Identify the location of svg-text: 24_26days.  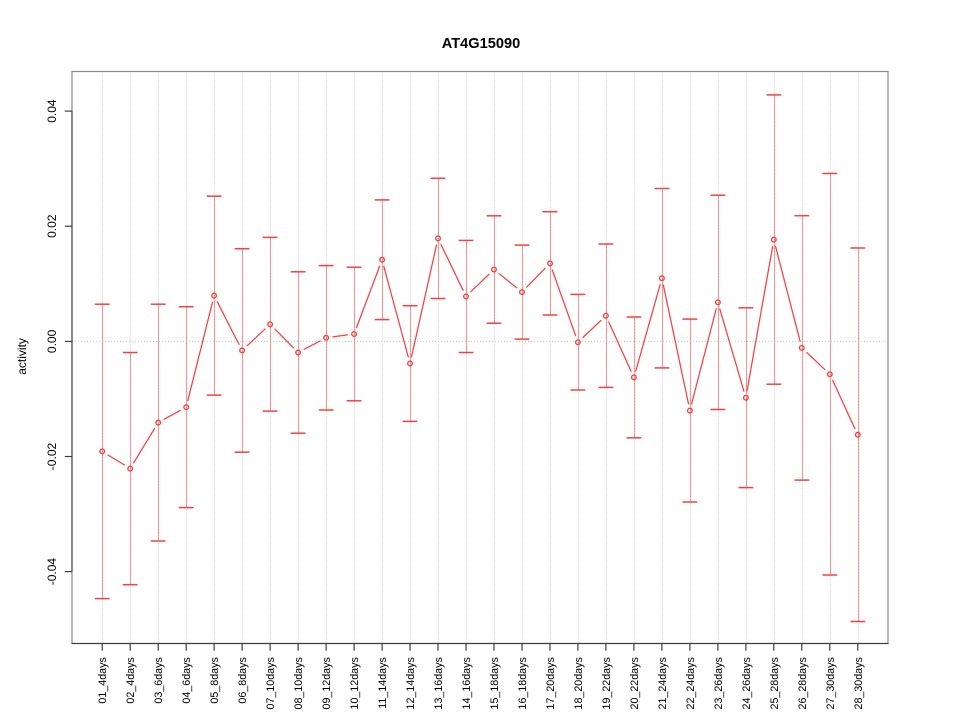
(747, 683).